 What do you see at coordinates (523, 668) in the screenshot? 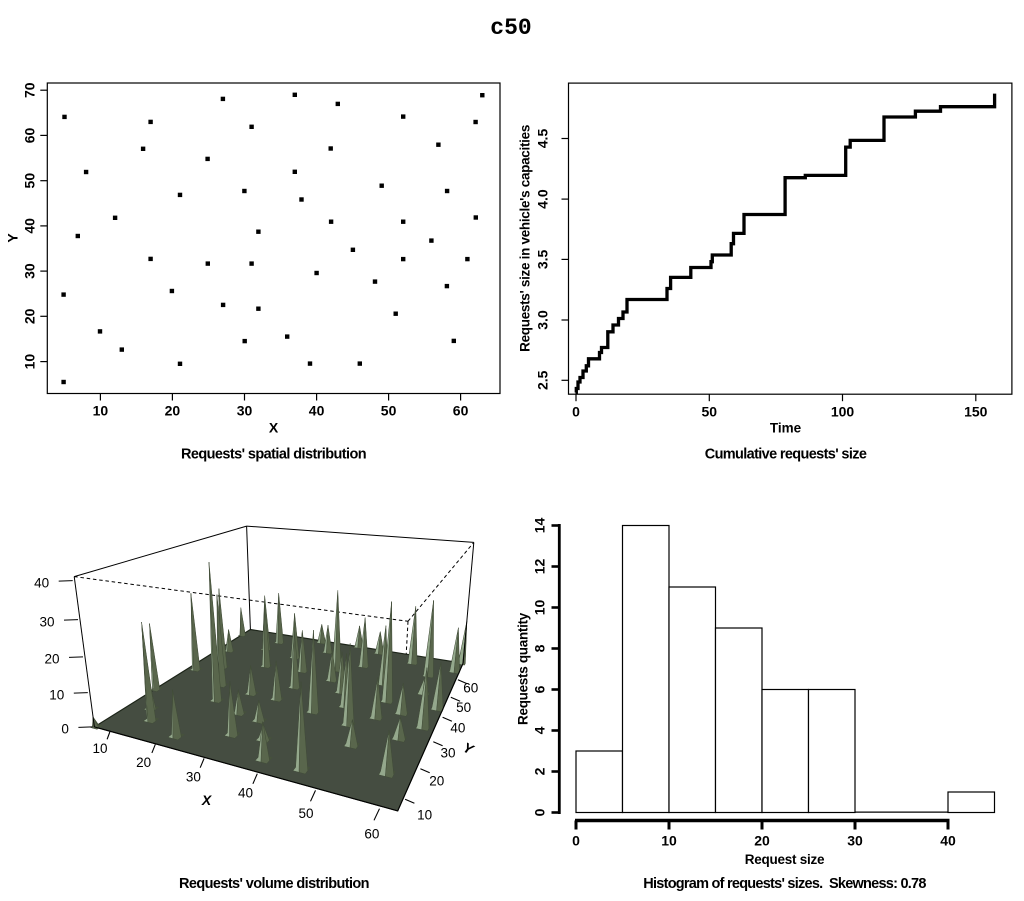
I see `svg-text: Requests quantity` at bounding box center [523, 668].